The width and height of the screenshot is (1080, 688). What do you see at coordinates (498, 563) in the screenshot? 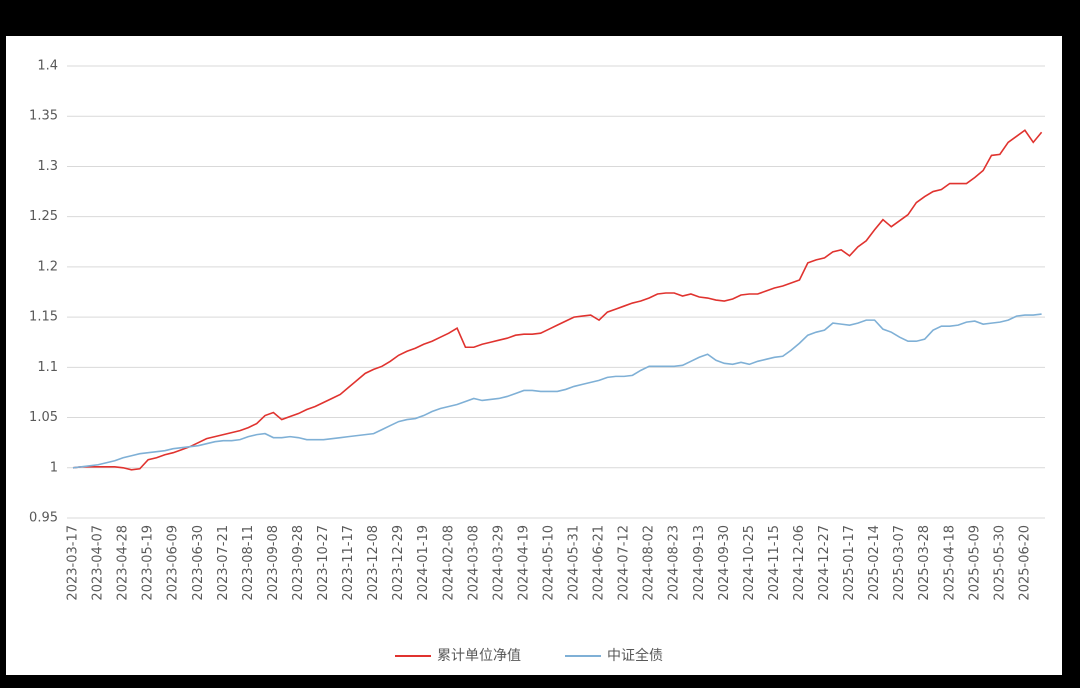
I see `x-tick-label: 2024-03-29` at bounding box center [498, 563].